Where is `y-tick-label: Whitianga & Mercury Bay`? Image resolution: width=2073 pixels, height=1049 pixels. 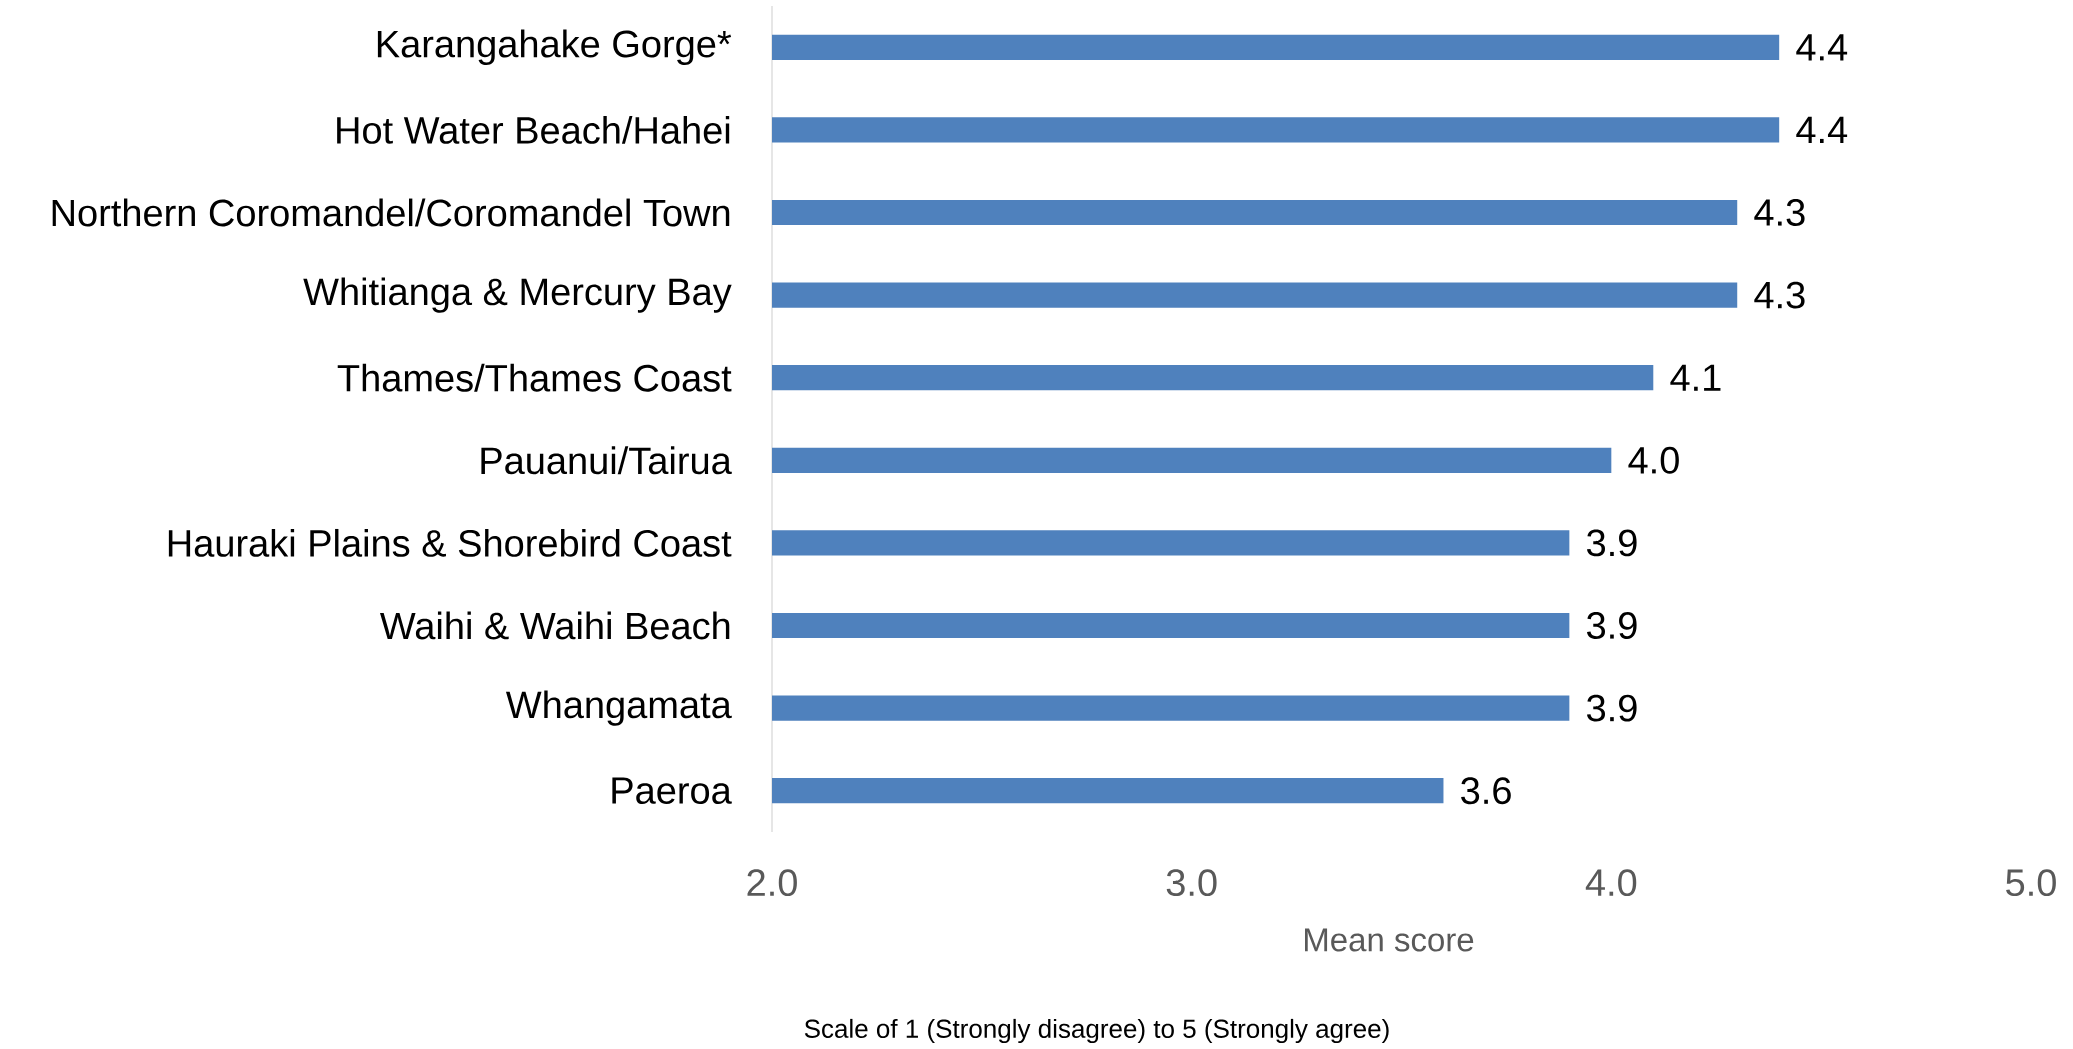
y-tick-label: Whitianga & Mercury Bay is located at coordinates (517, 295).